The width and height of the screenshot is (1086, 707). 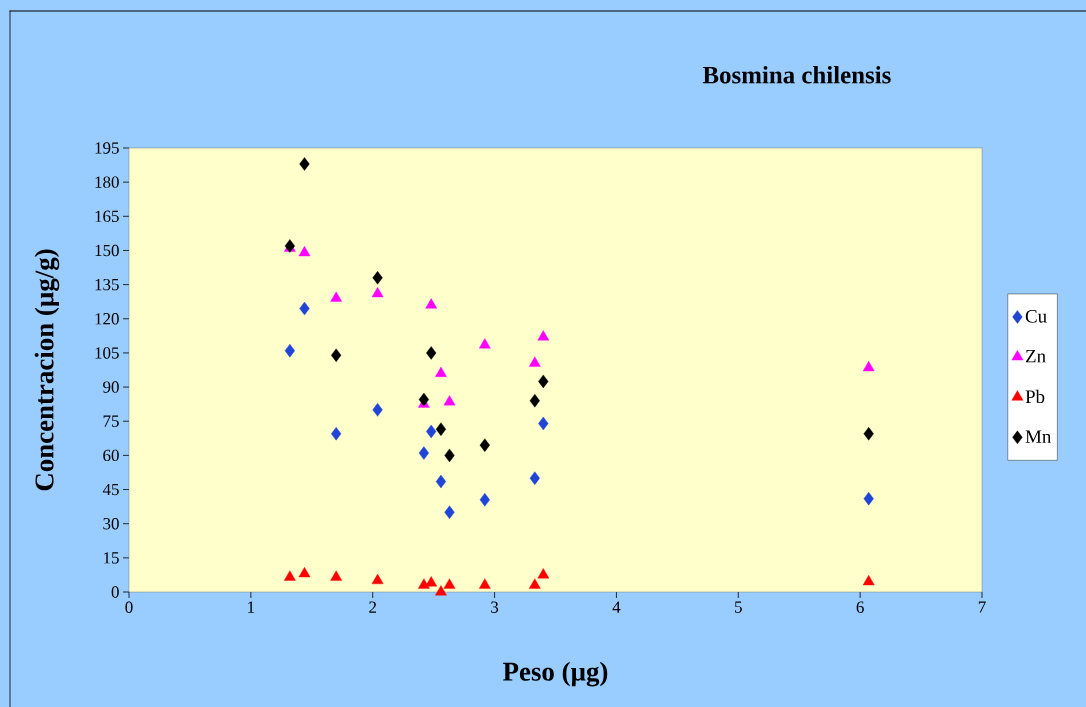 I want to click on legend-label: Pb, so click(x=1035, y=396).